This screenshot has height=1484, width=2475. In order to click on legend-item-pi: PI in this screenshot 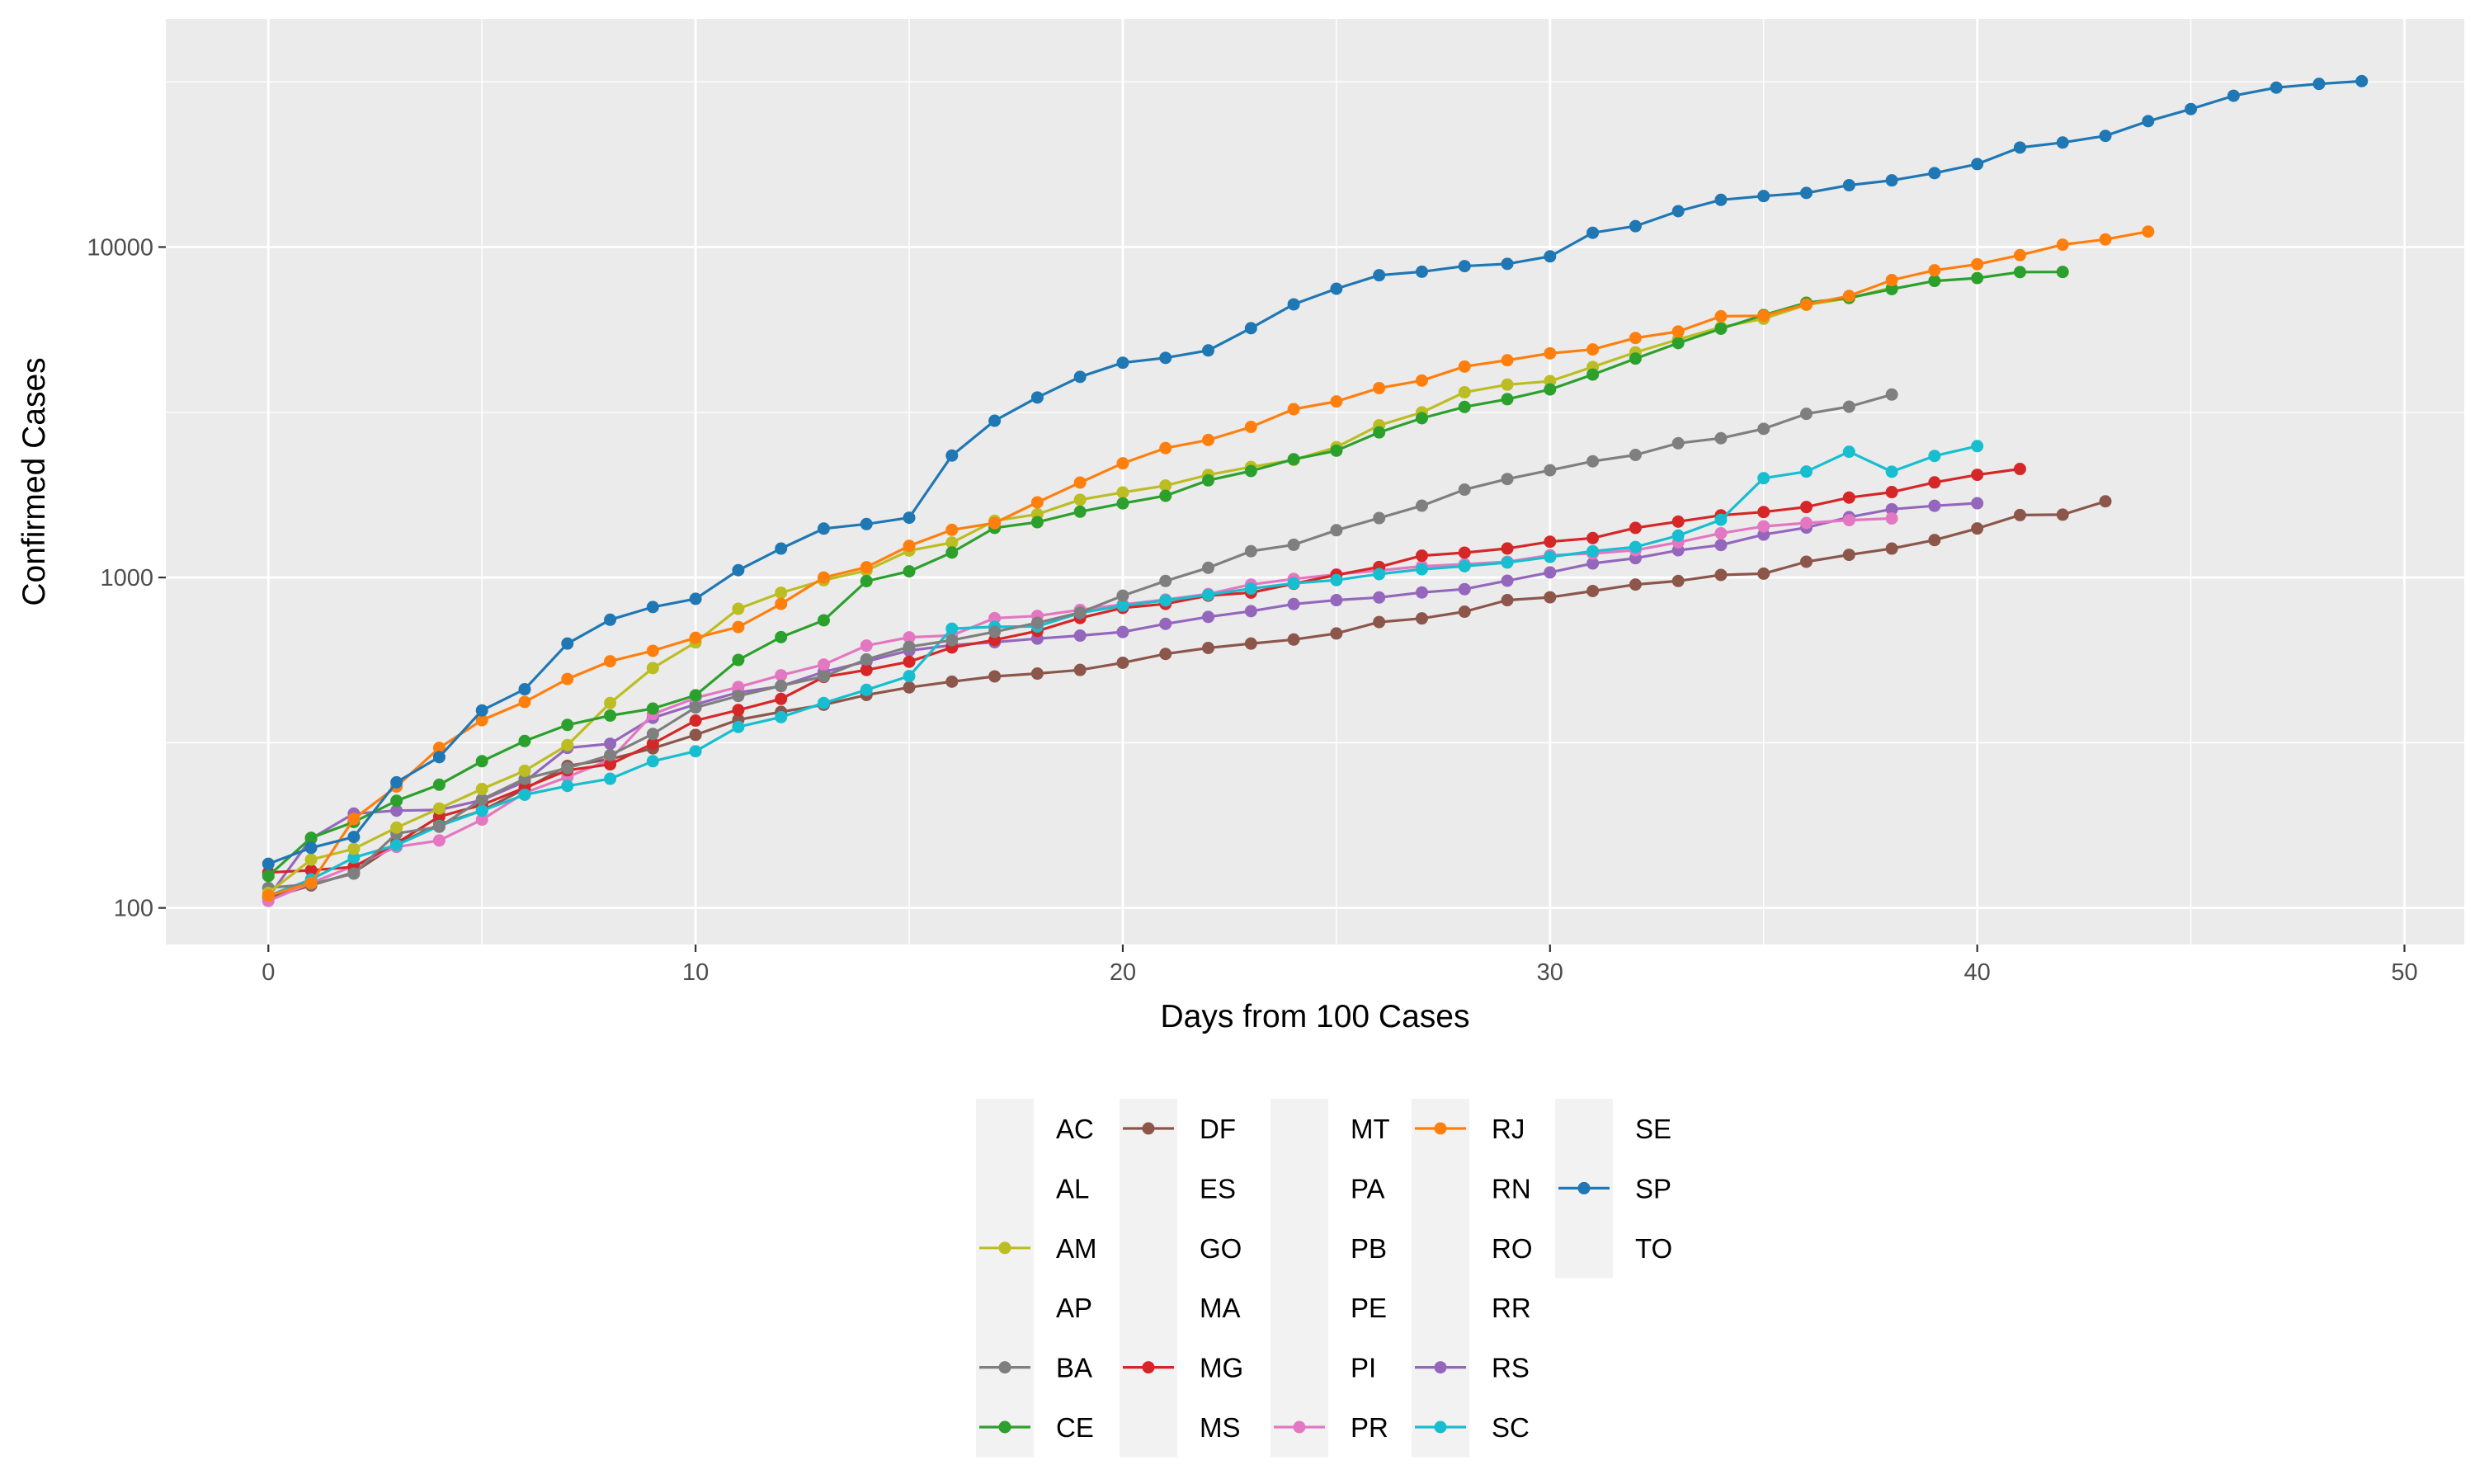, I will do `click(1323, 1367)`.